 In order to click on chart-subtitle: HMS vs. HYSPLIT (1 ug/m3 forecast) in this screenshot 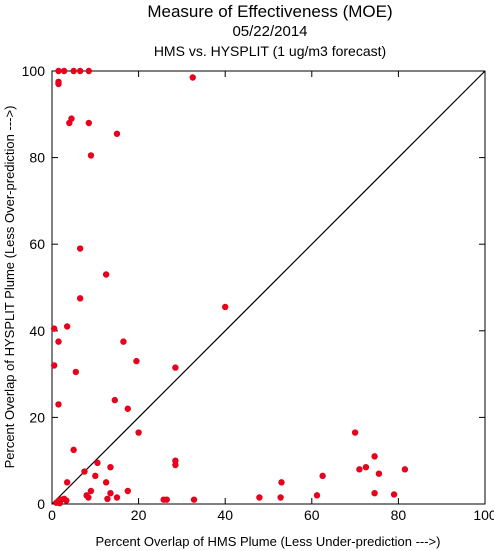, I will do `click(270, 51)`.